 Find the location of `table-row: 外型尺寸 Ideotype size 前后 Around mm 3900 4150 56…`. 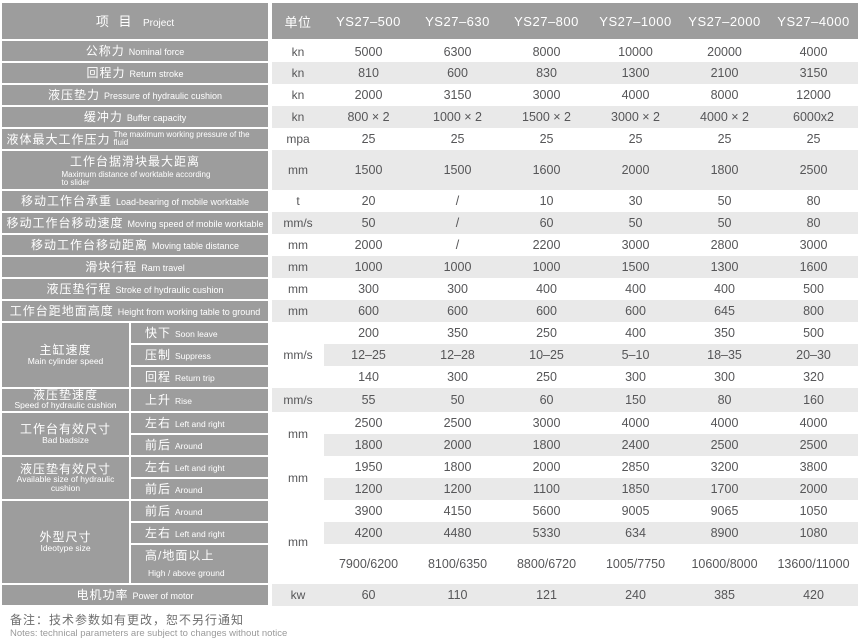

table-row: 外型尺寸 Ideotype size 前后 Around mm 3900 4150 56… is located at coordinates (430, 542).